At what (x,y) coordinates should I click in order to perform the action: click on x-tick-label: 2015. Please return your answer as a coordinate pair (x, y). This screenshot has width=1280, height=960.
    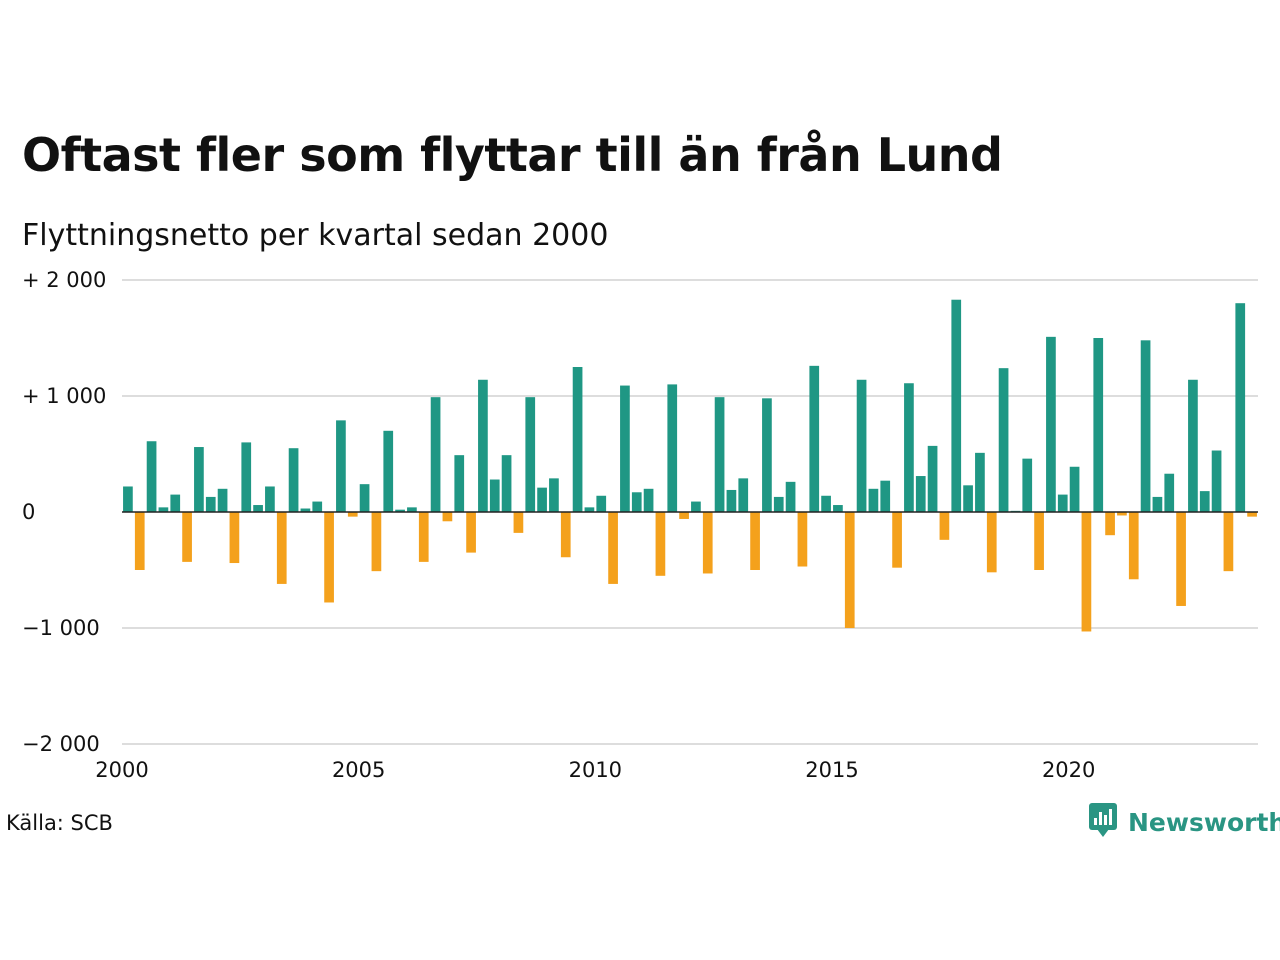
    Looking at the image, I should click on (831, 770).